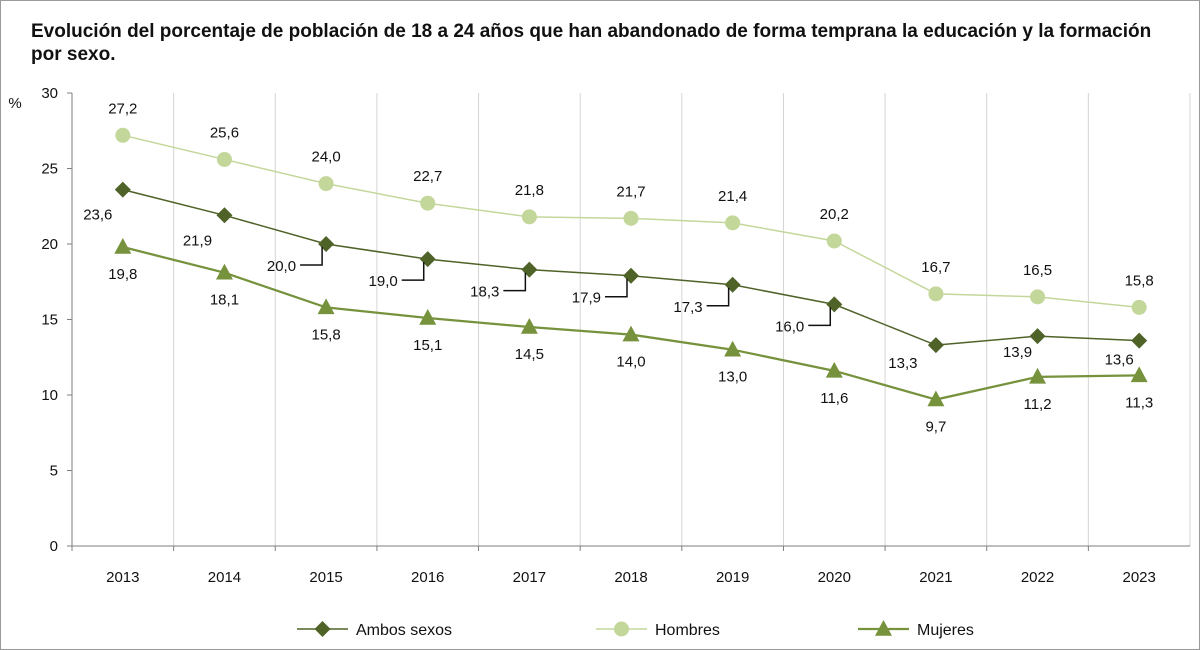 The width and height of the screenshot is (1200, 650). Describe the element at coordinates (197, 240) in the screenshot. I see `data-label: 21,9` at that location.